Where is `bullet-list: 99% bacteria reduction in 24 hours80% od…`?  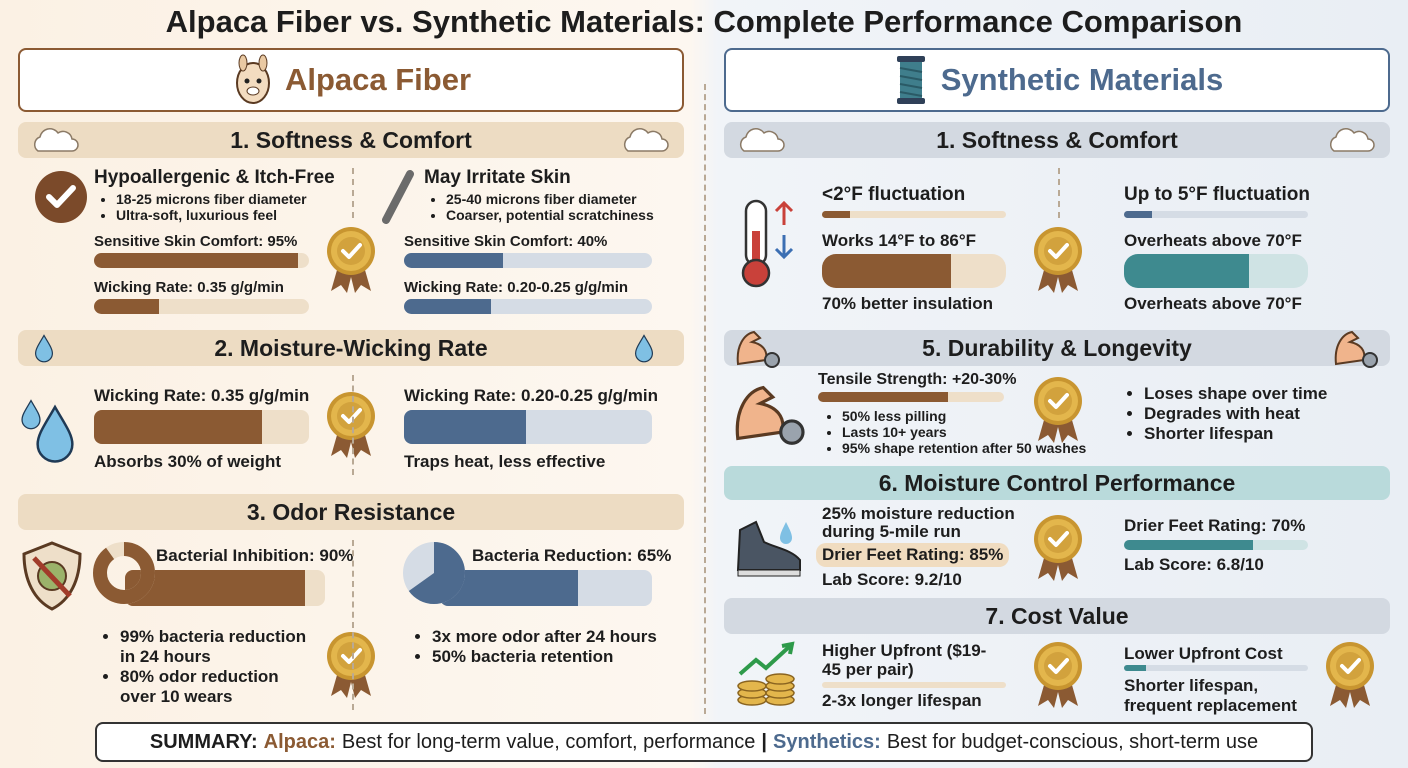 bullet-list: 99% bacteria reduction in 24 hours80% od… is located at coordinates (207, 667).